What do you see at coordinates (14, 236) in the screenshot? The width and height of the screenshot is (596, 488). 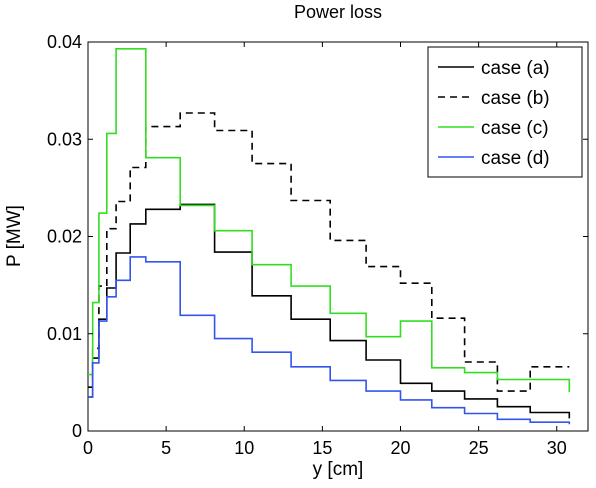 I see `y-axis-title: P [MW]` at bounding box center [14, 236].